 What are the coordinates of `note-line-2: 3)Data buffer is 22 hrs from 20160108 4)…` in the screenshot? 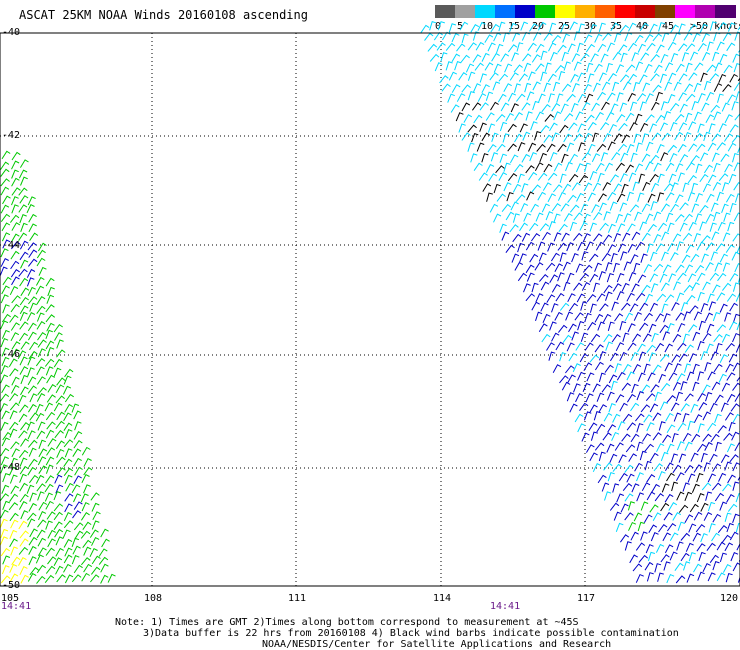 It's located at (411, 633).